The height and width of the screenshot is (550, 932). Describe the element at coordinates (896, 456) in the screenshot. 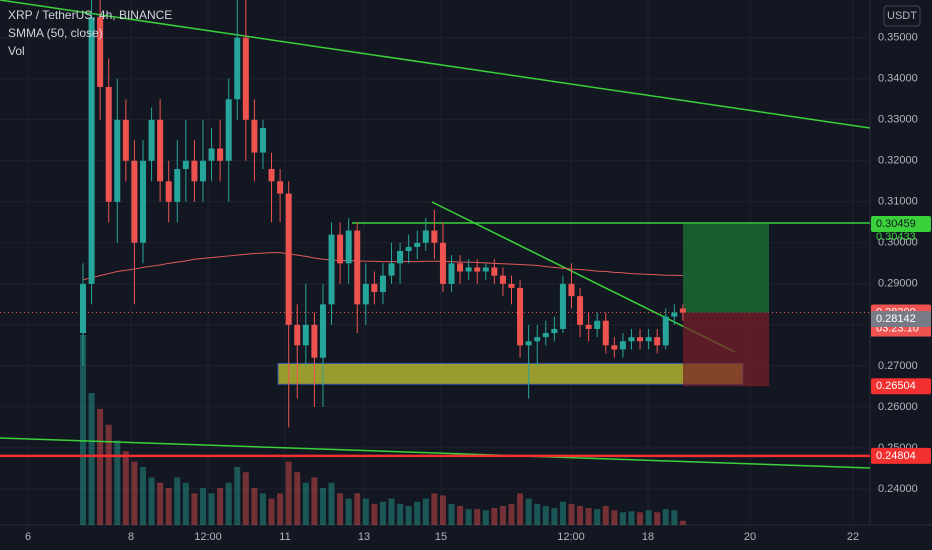

I see `support-label: 0.24804` at that location.